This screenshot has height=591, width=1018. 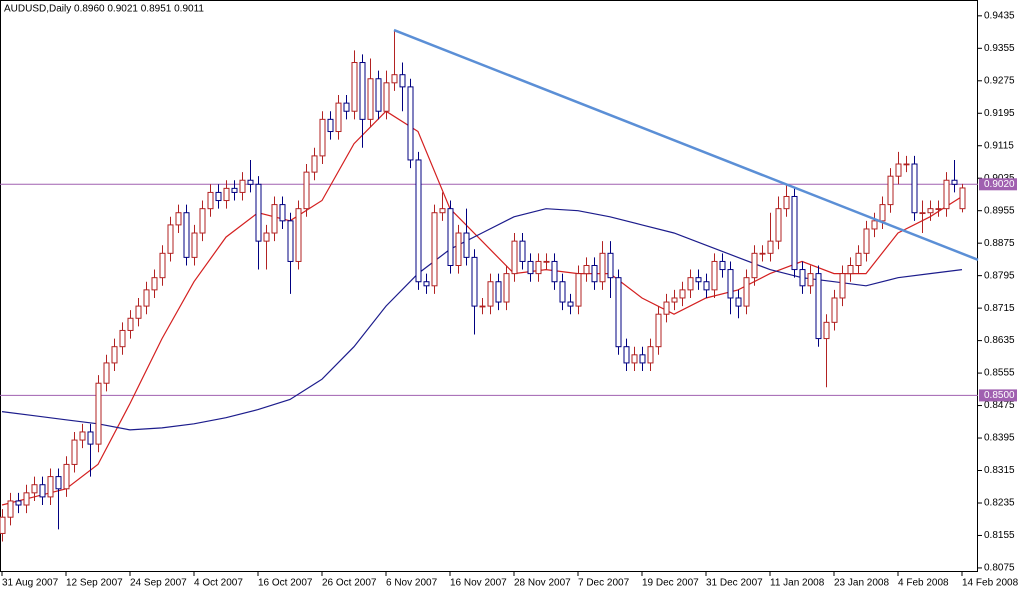 What do you see at coordinates (999, 373) in the screenshot?
I see `y-tick-label: 0.8555` at bounding box center [999, 373].